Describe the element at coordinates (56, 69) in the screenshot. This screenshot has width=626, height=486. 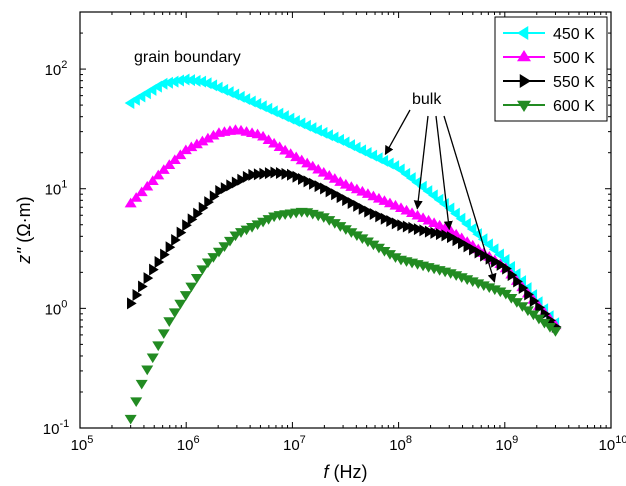
I see `y-tick-label: 102` at that location.